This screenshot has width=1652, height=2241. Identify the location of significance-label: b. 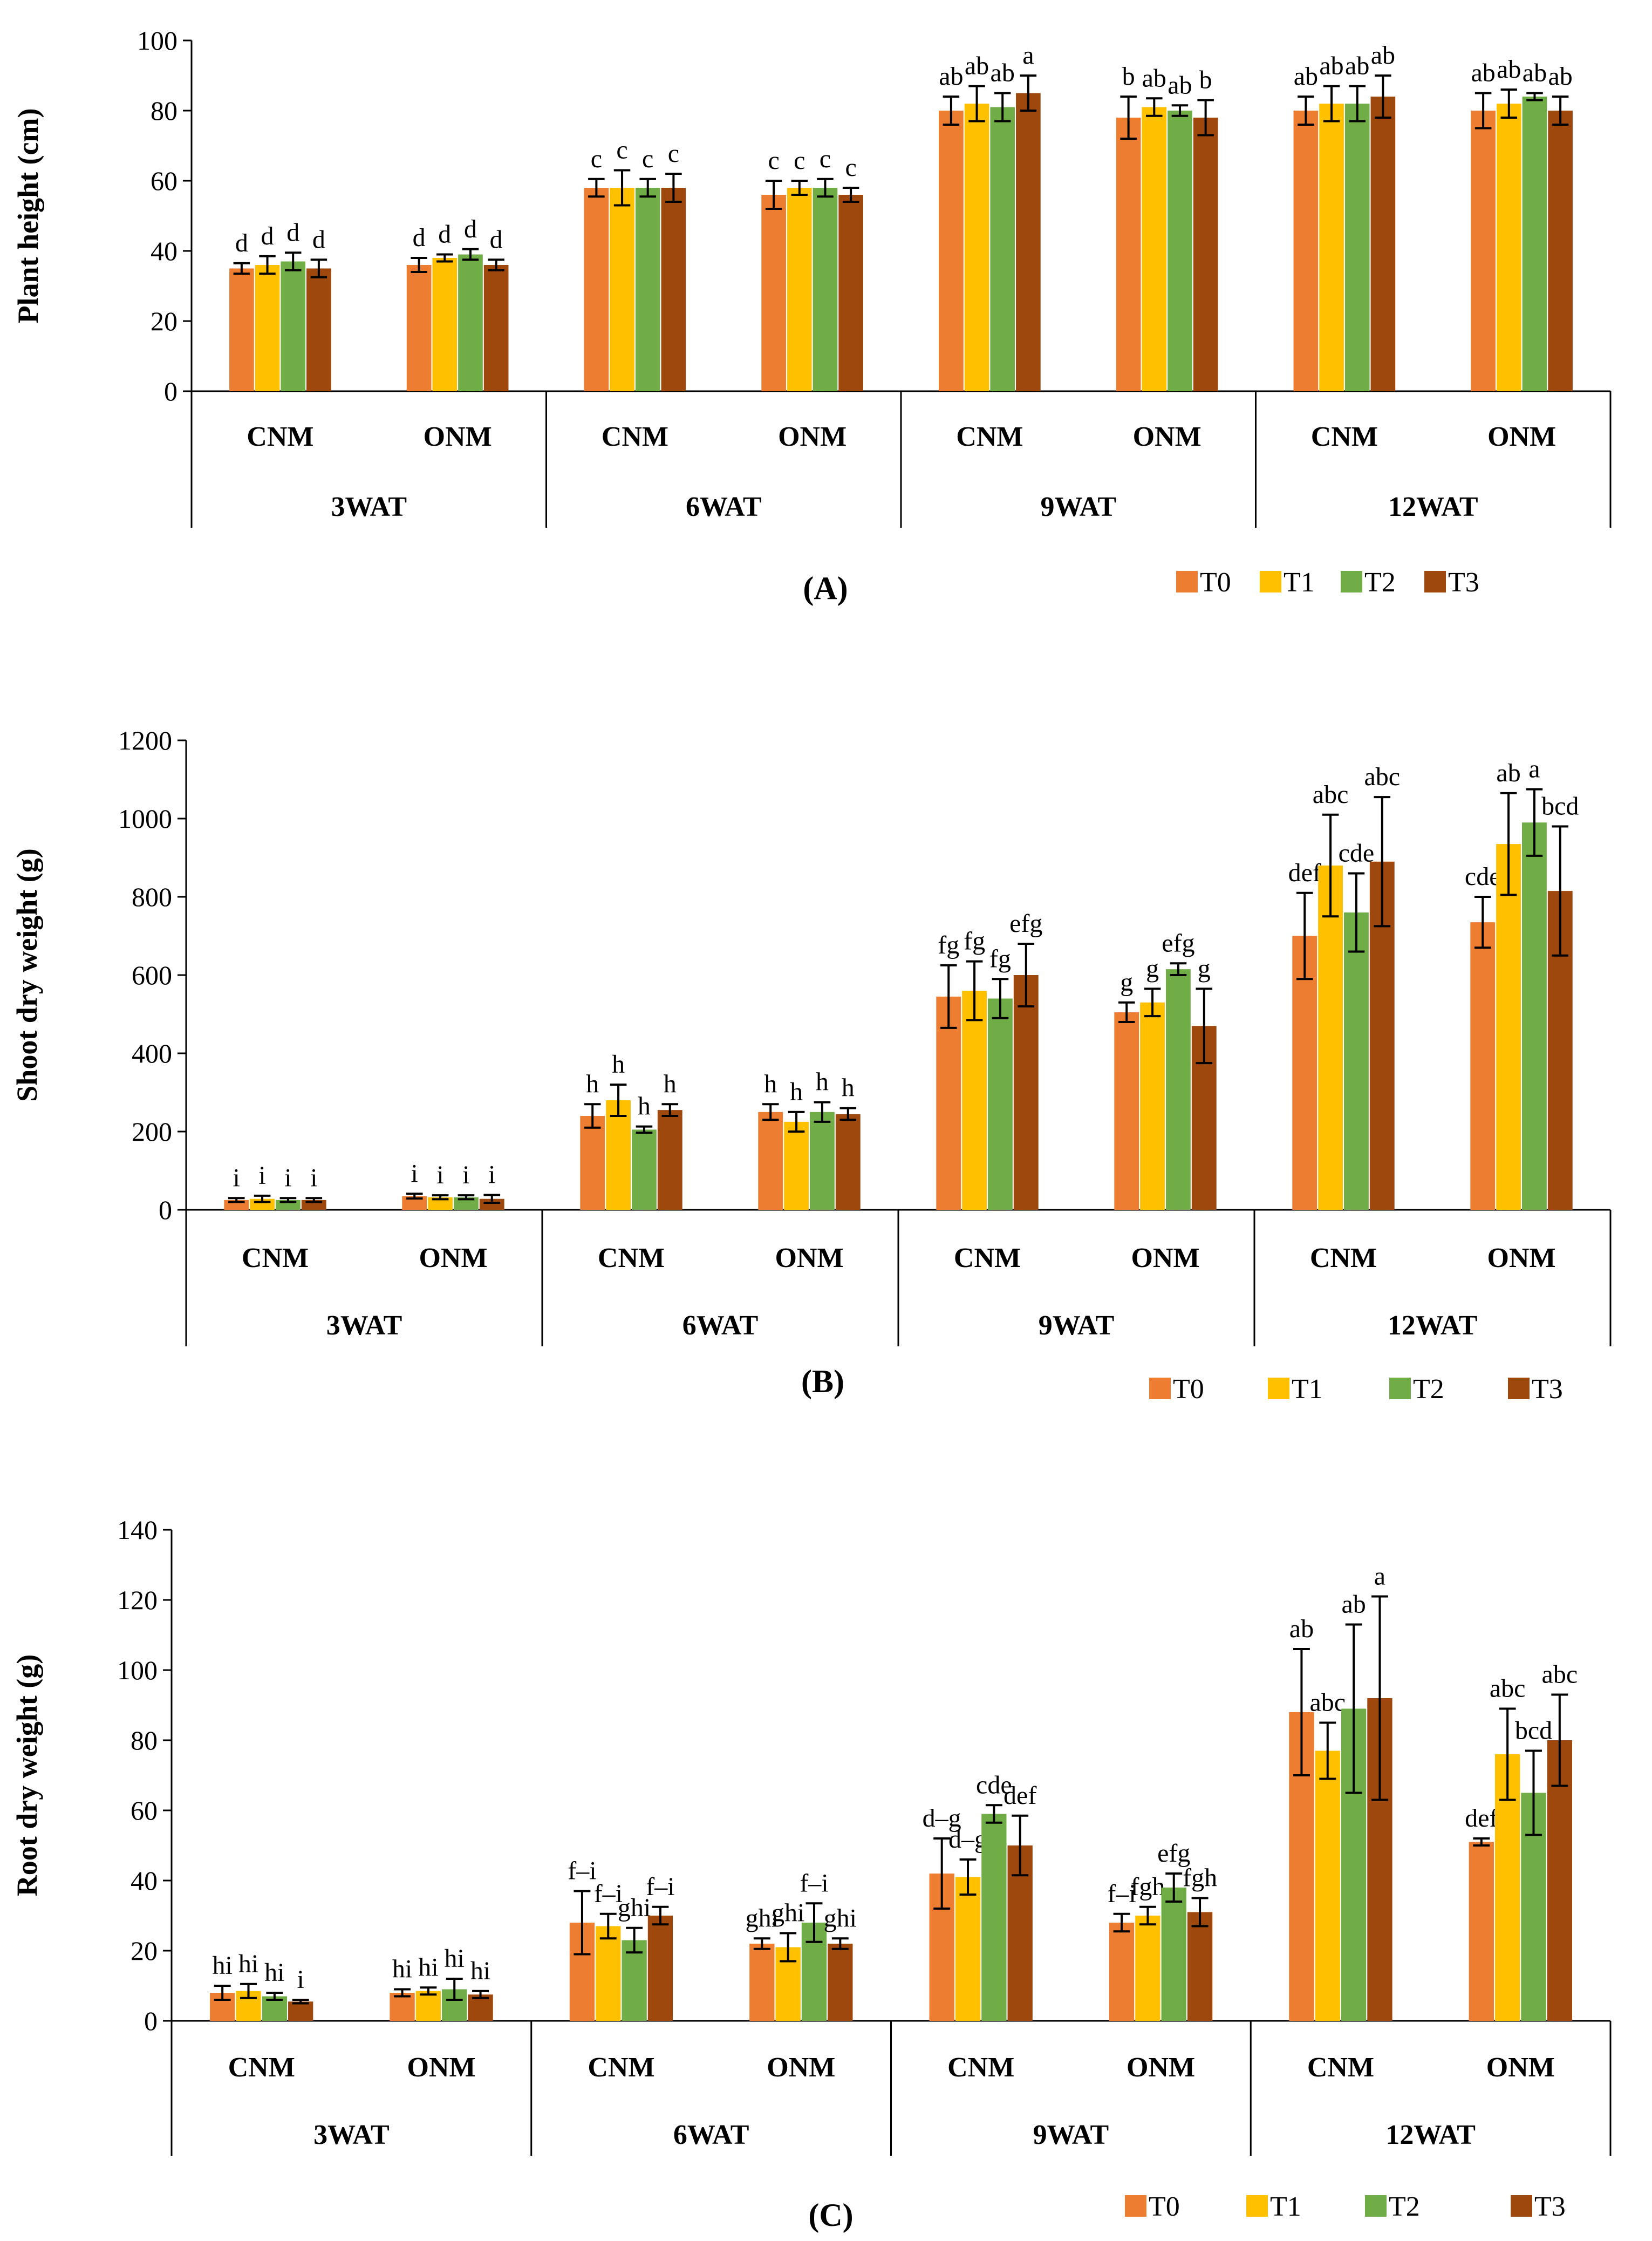
(1128, 77).